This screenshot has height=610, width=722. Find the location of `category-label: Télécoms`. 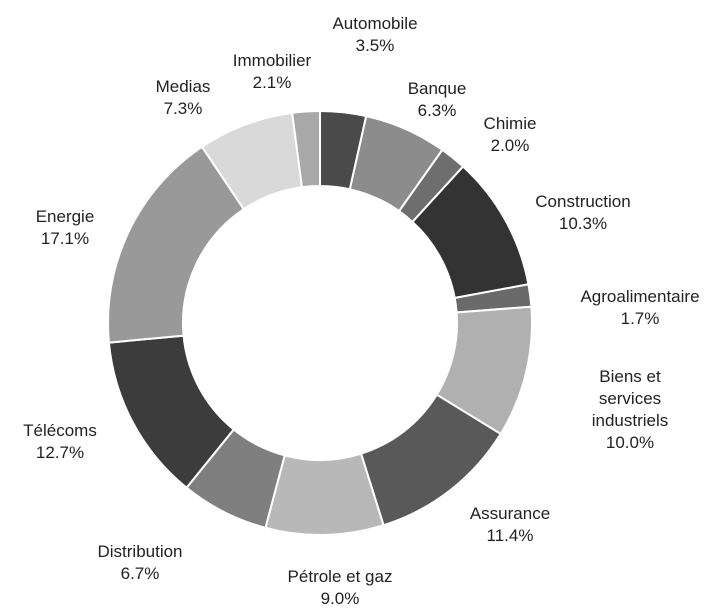

category-label: Télécoms is located at coordinates (60, 430).